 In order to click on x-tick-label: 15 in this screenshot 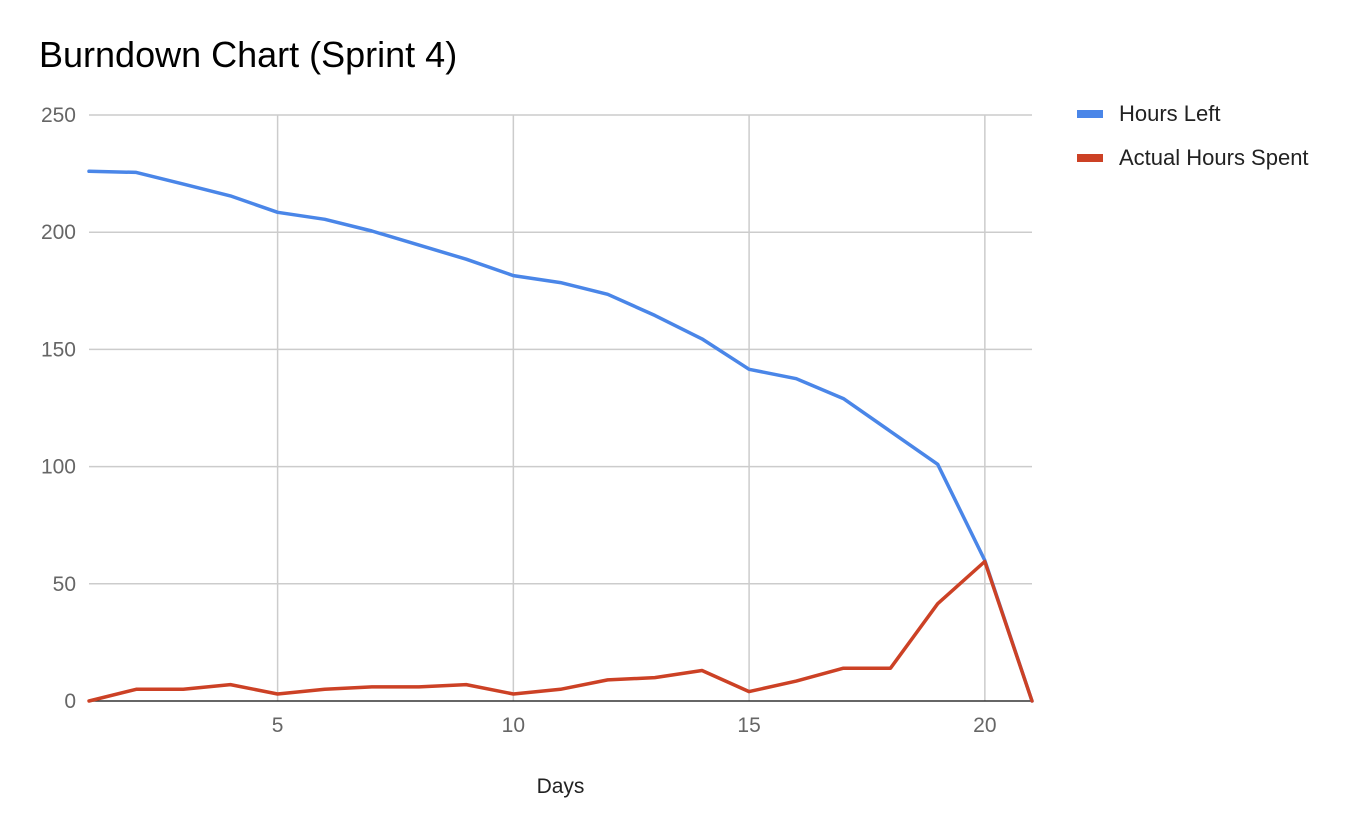, I will do `click(748, 725)`.